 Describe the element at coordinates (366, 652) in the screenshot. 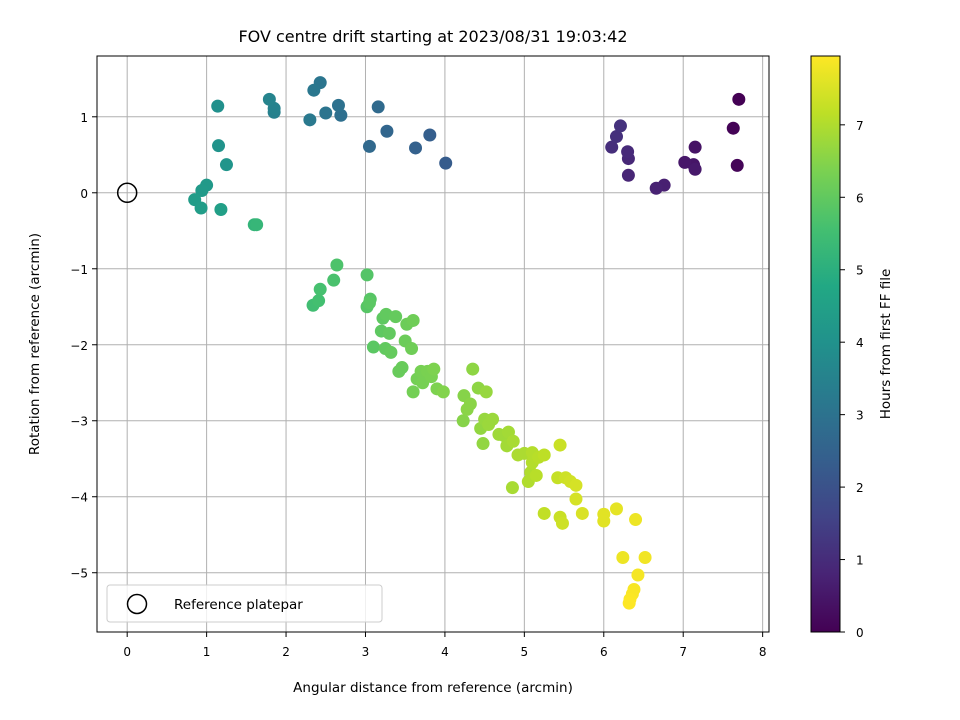

I see `x-tick-label: 3` at that location.